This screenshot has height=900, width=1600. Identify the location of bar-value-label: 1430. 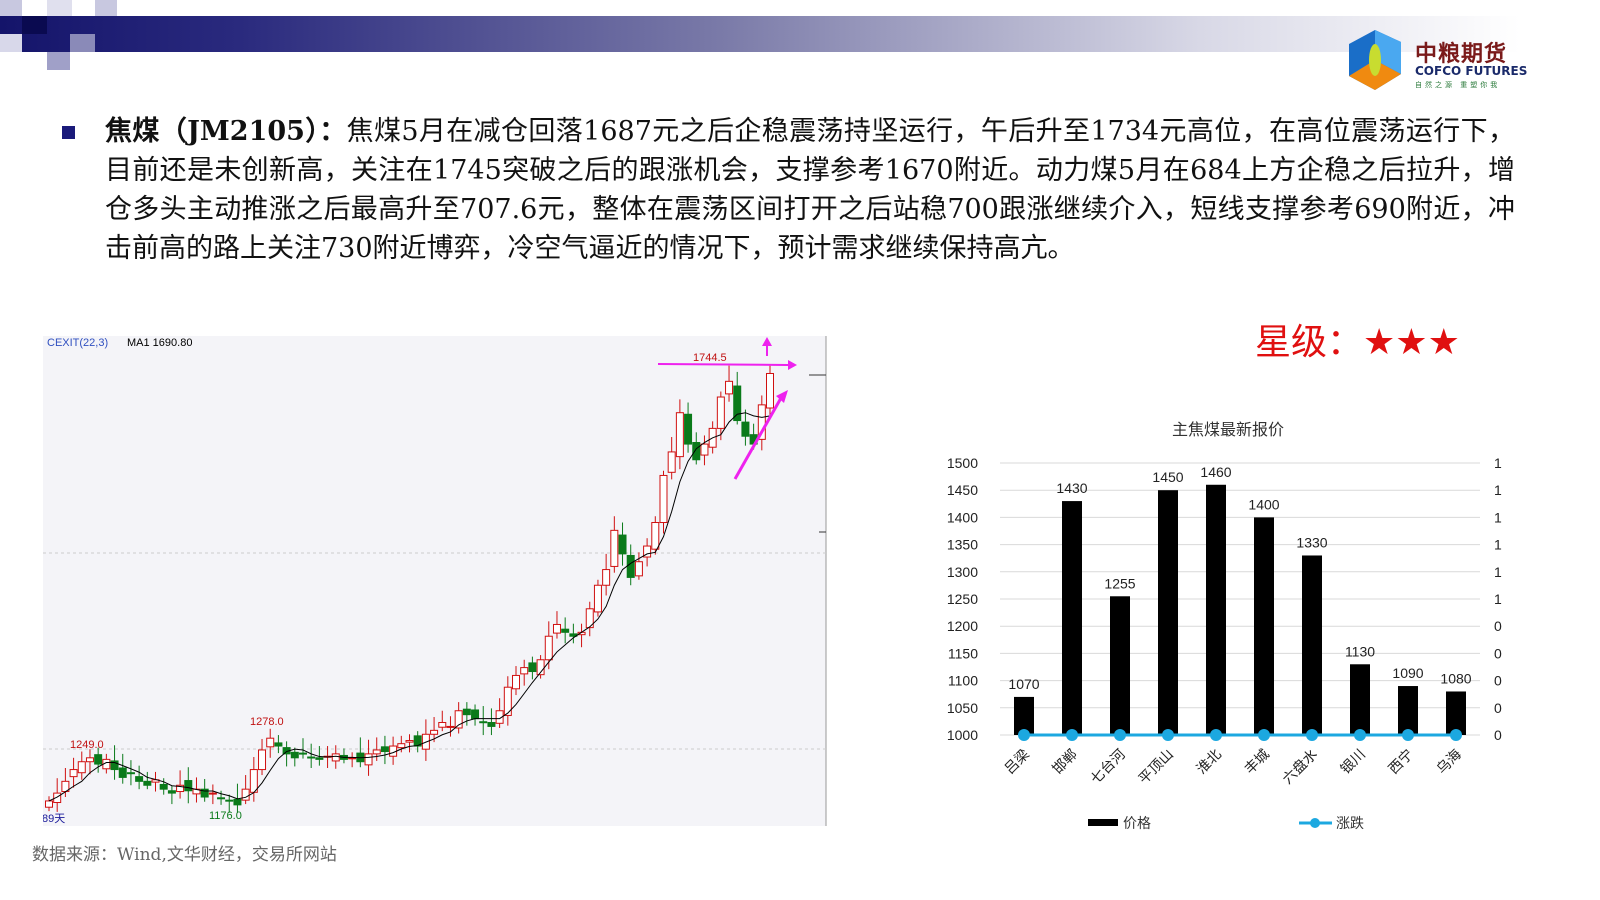
(1071, 488).